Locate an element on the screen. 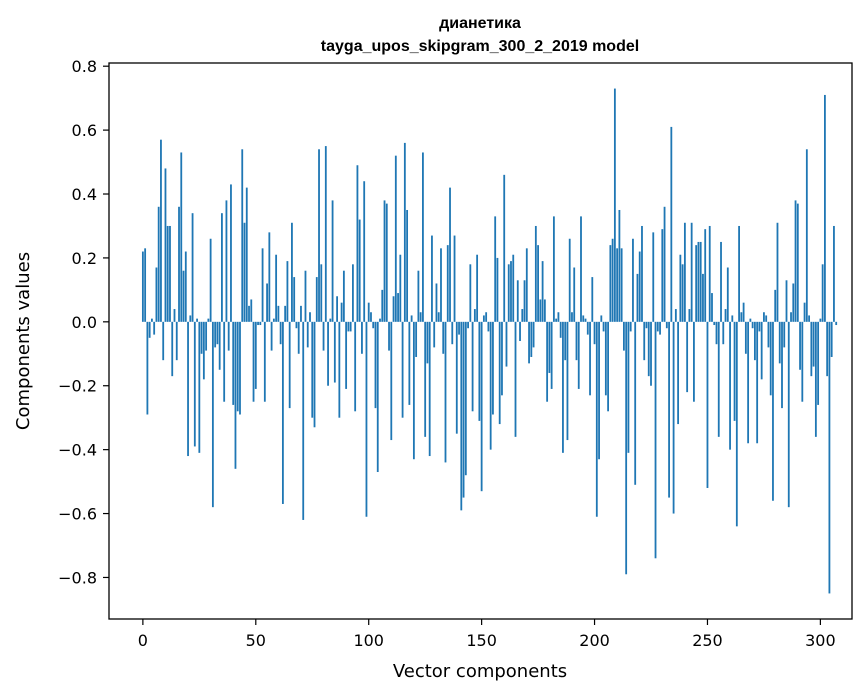 The image size is (867, 696). y-tick-label: 0.2 is located at coordinates (84, 258).